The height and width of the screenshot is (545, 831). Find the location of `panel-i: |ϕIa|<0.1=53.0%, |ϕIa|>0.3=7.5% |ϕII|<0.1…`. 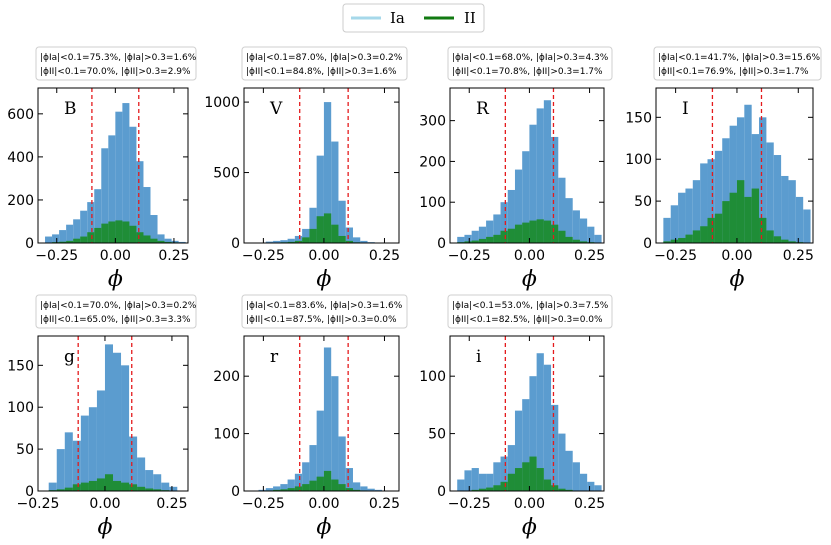

panel-i: |ϕIa|<0.1=53.0%, |ϕIa|>0.3=7.5% |ϕII|<0.1… is located at coordinates (516, 417).